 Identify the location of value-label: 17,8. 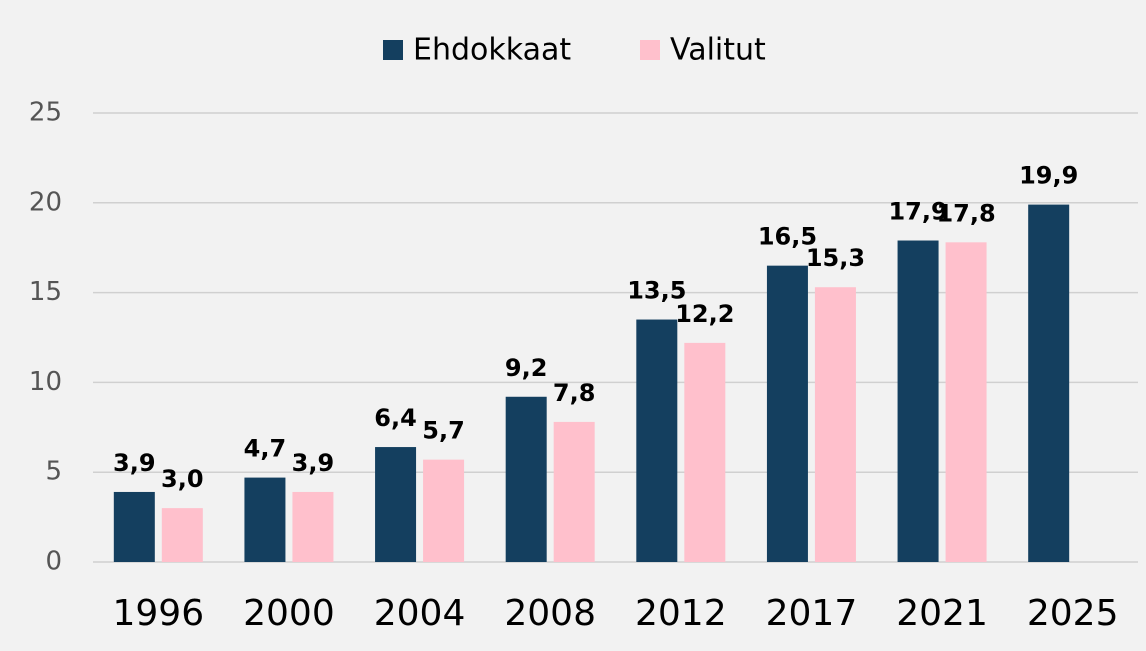
(965, 213).